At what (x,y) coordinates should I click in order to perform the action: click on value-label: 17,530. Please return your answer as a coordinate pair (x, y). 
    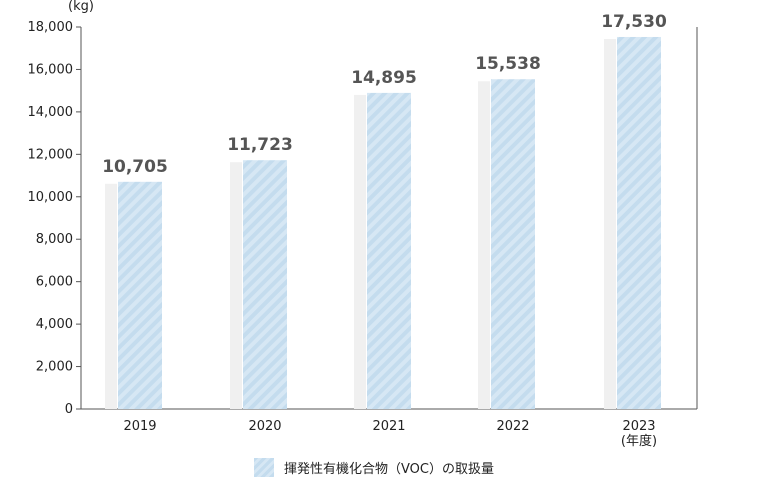
    Looking at the image, I should click on (634, 22).